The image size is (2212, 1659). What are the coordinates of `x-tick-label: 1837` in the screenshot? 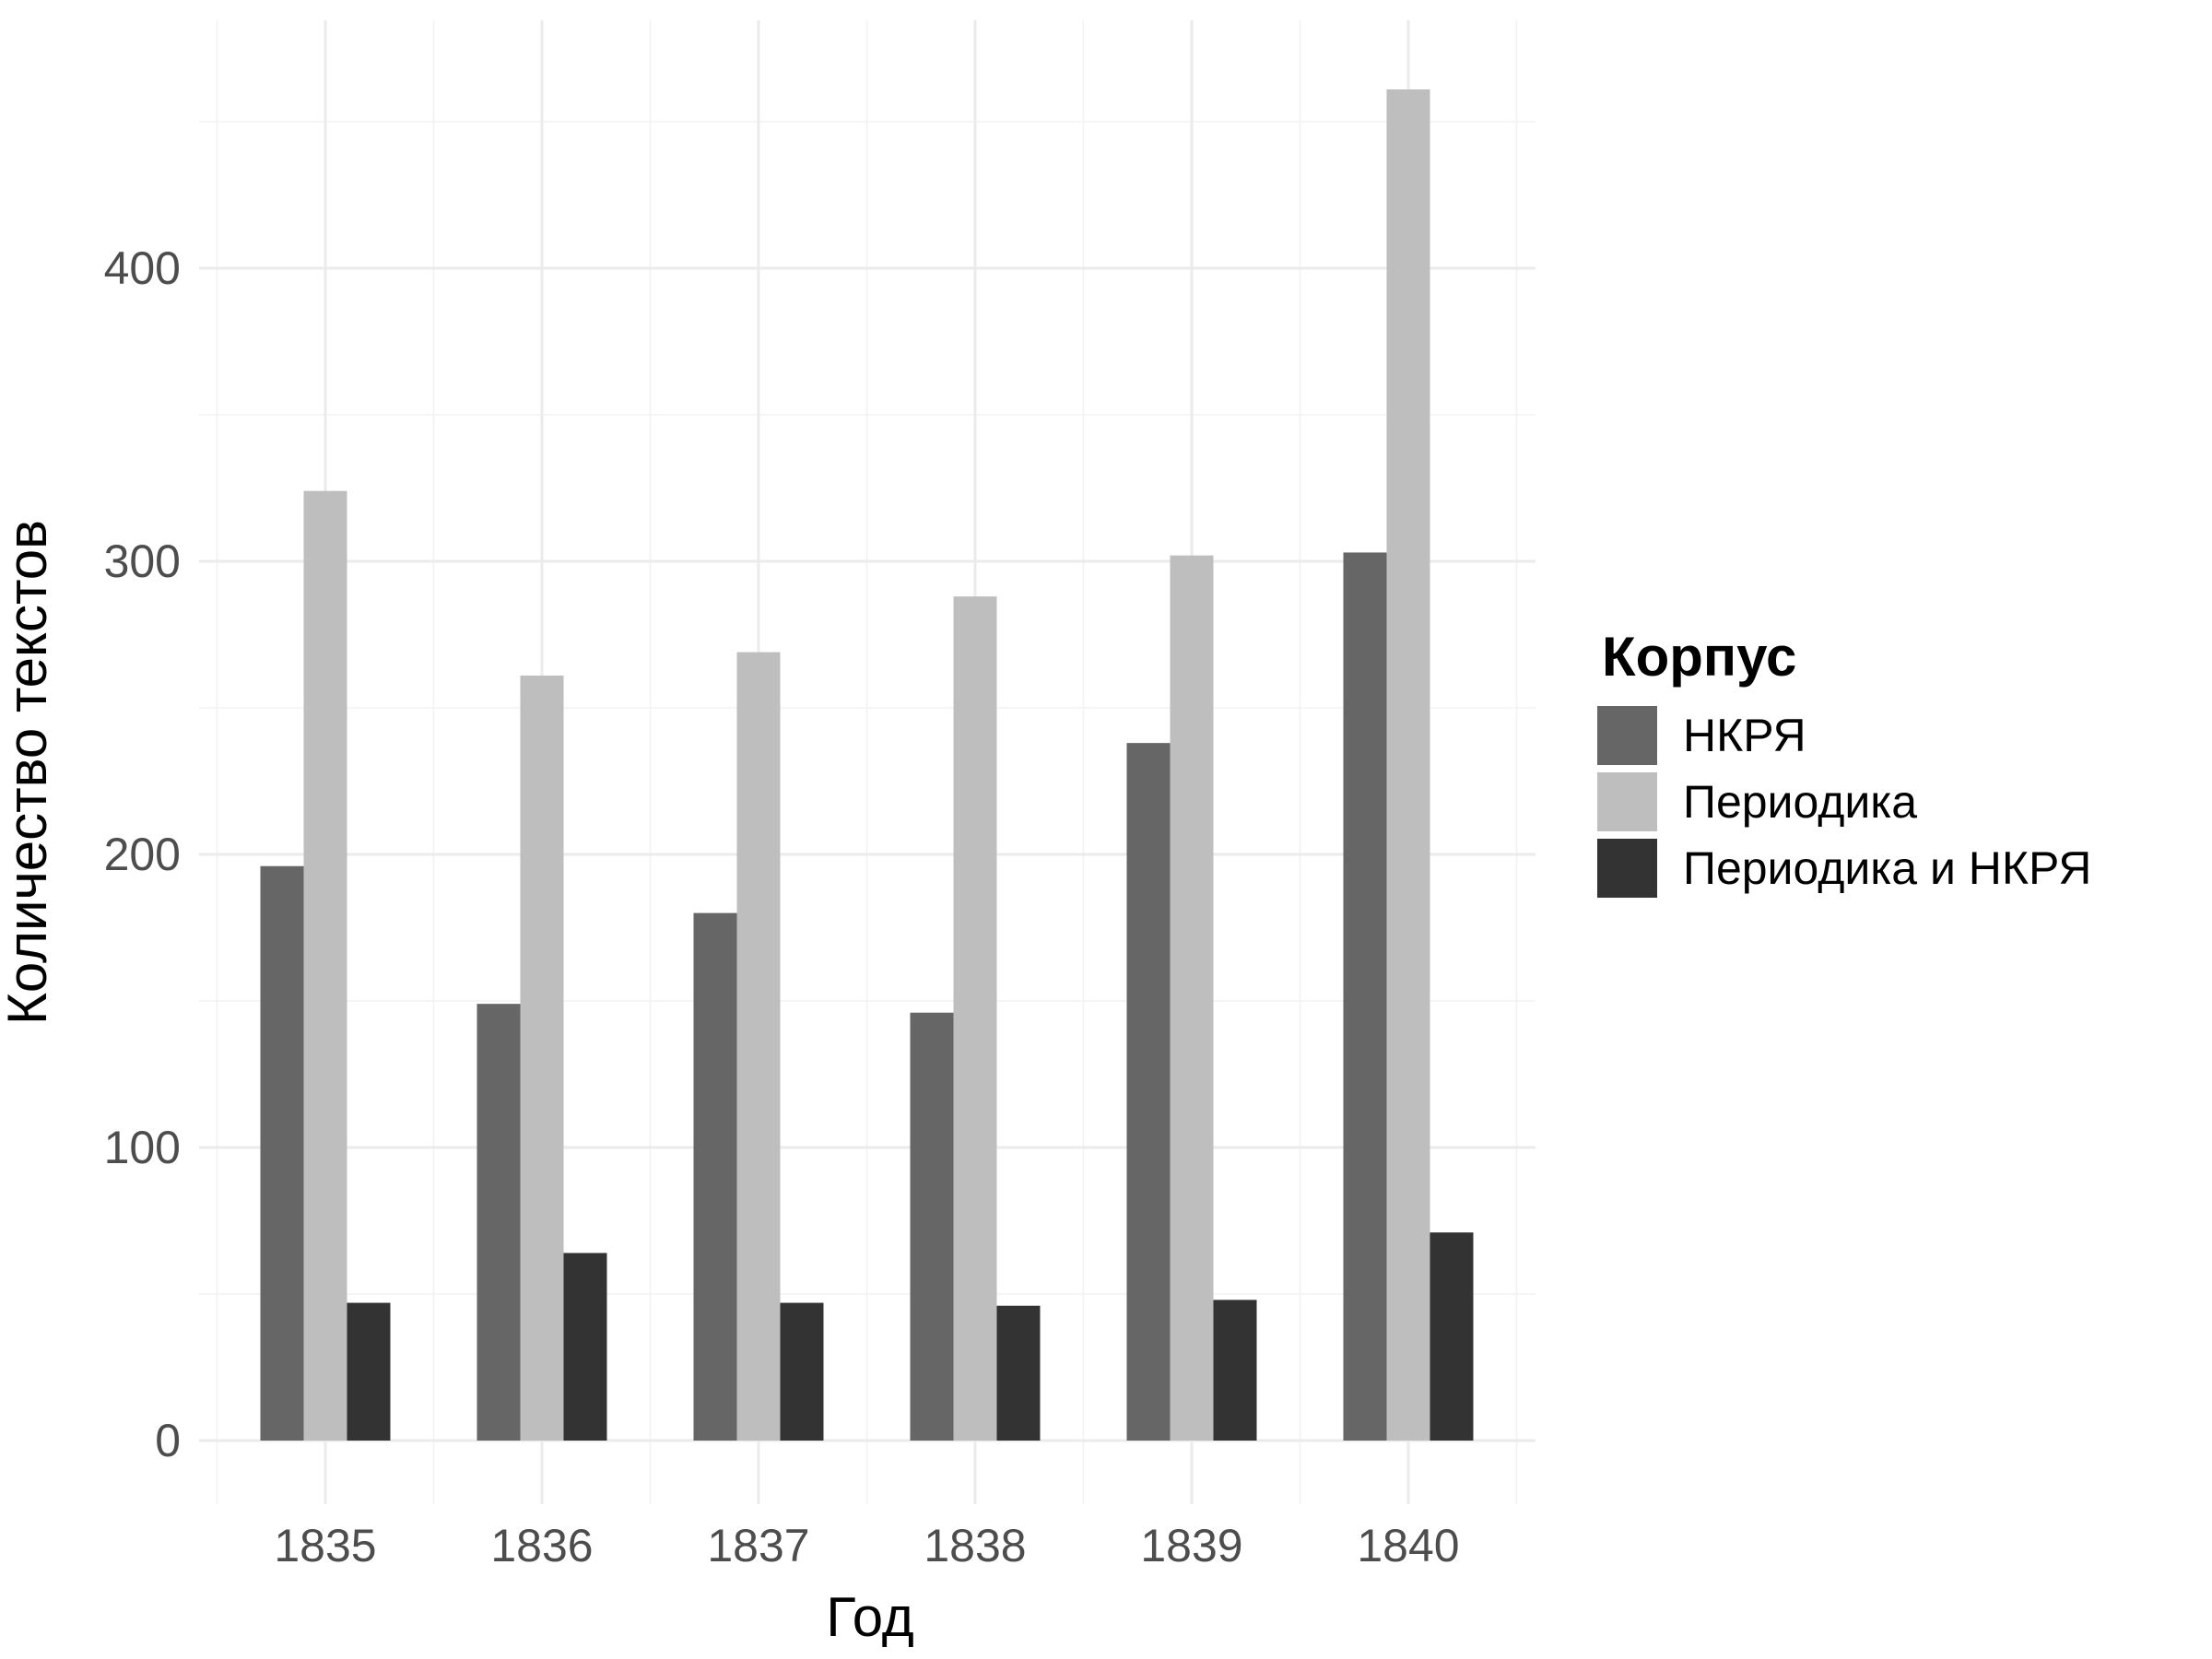 It's located at (758, 1545).